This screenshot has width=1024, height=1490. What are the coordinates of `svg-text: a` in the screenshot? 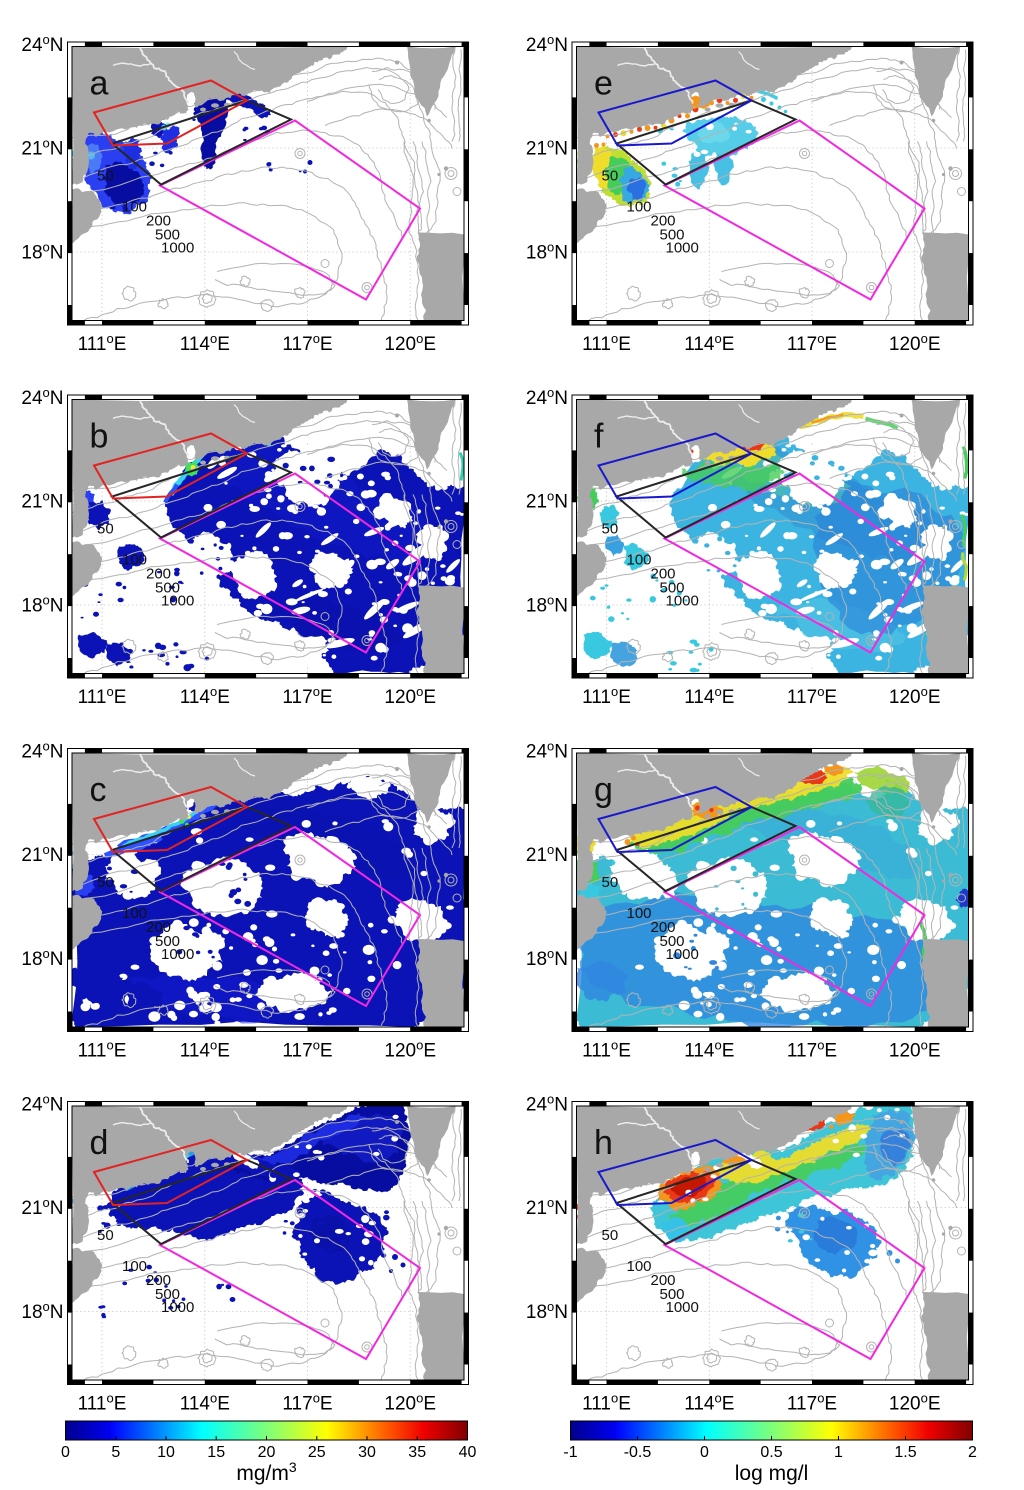 It's located at (99, 84).